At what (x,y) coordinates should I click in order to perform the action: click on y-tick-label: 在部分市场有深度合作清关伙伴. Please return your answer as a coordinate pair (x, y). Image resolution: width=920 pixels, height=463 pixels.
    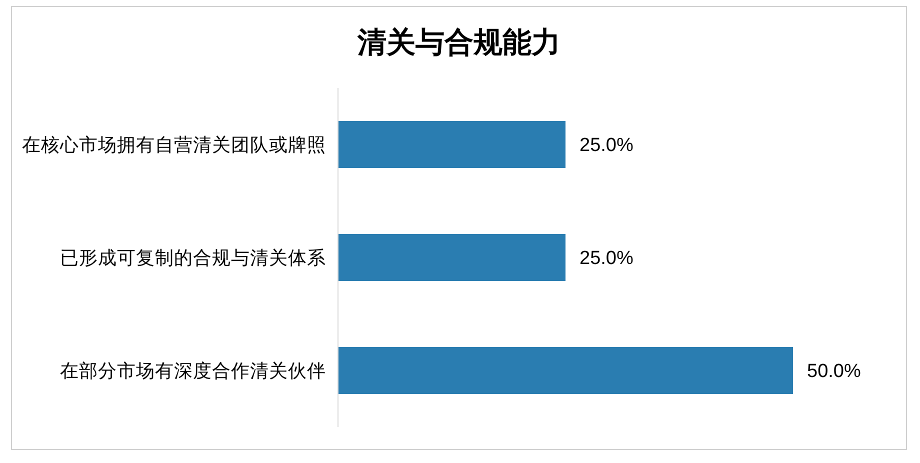
    Looking at the image, I should click on (193, 371).